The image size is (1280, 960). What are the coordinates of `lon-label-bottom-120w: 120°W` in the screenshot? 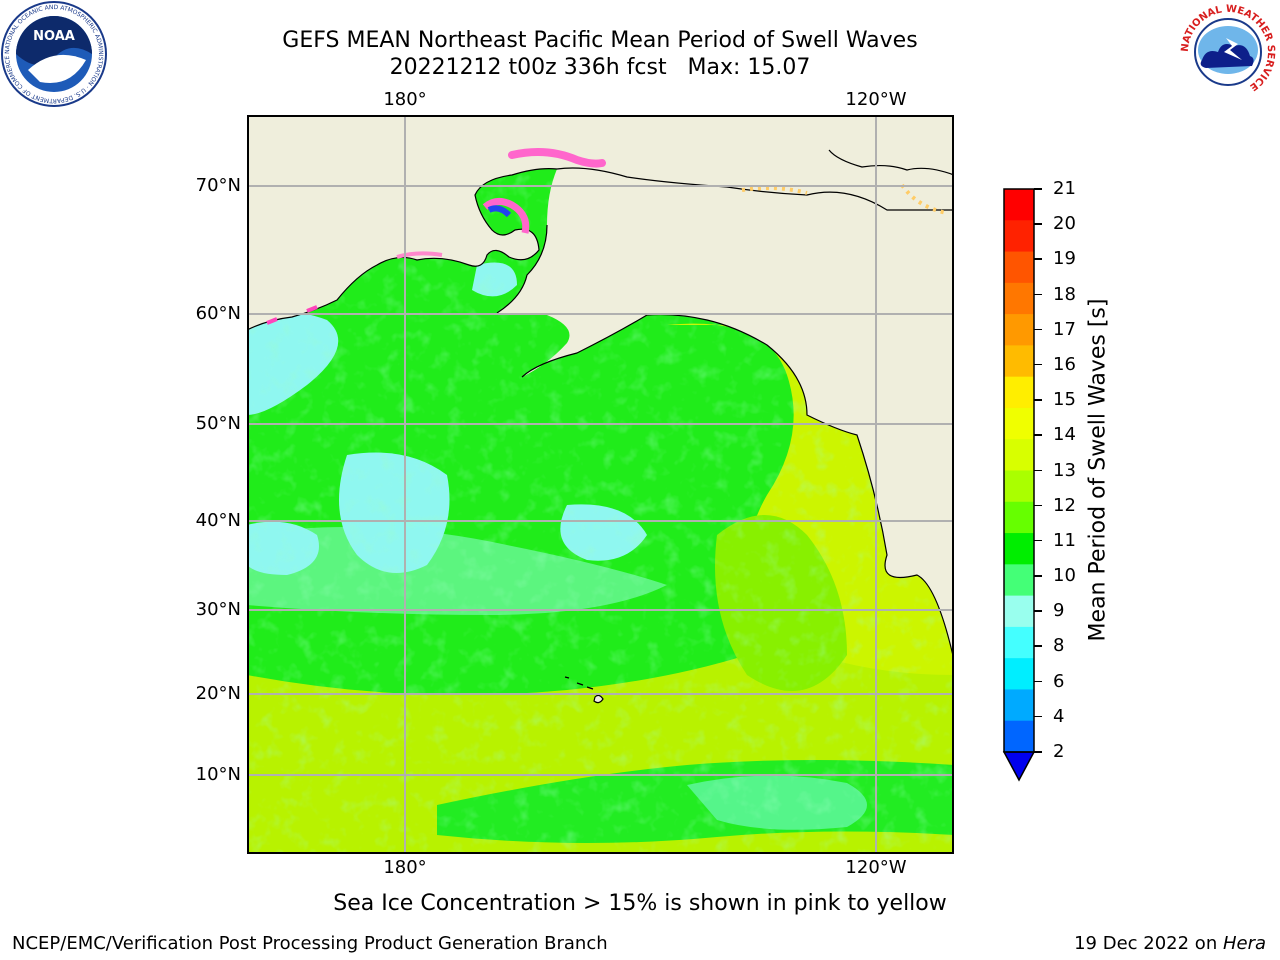 It's located at (876, 867).